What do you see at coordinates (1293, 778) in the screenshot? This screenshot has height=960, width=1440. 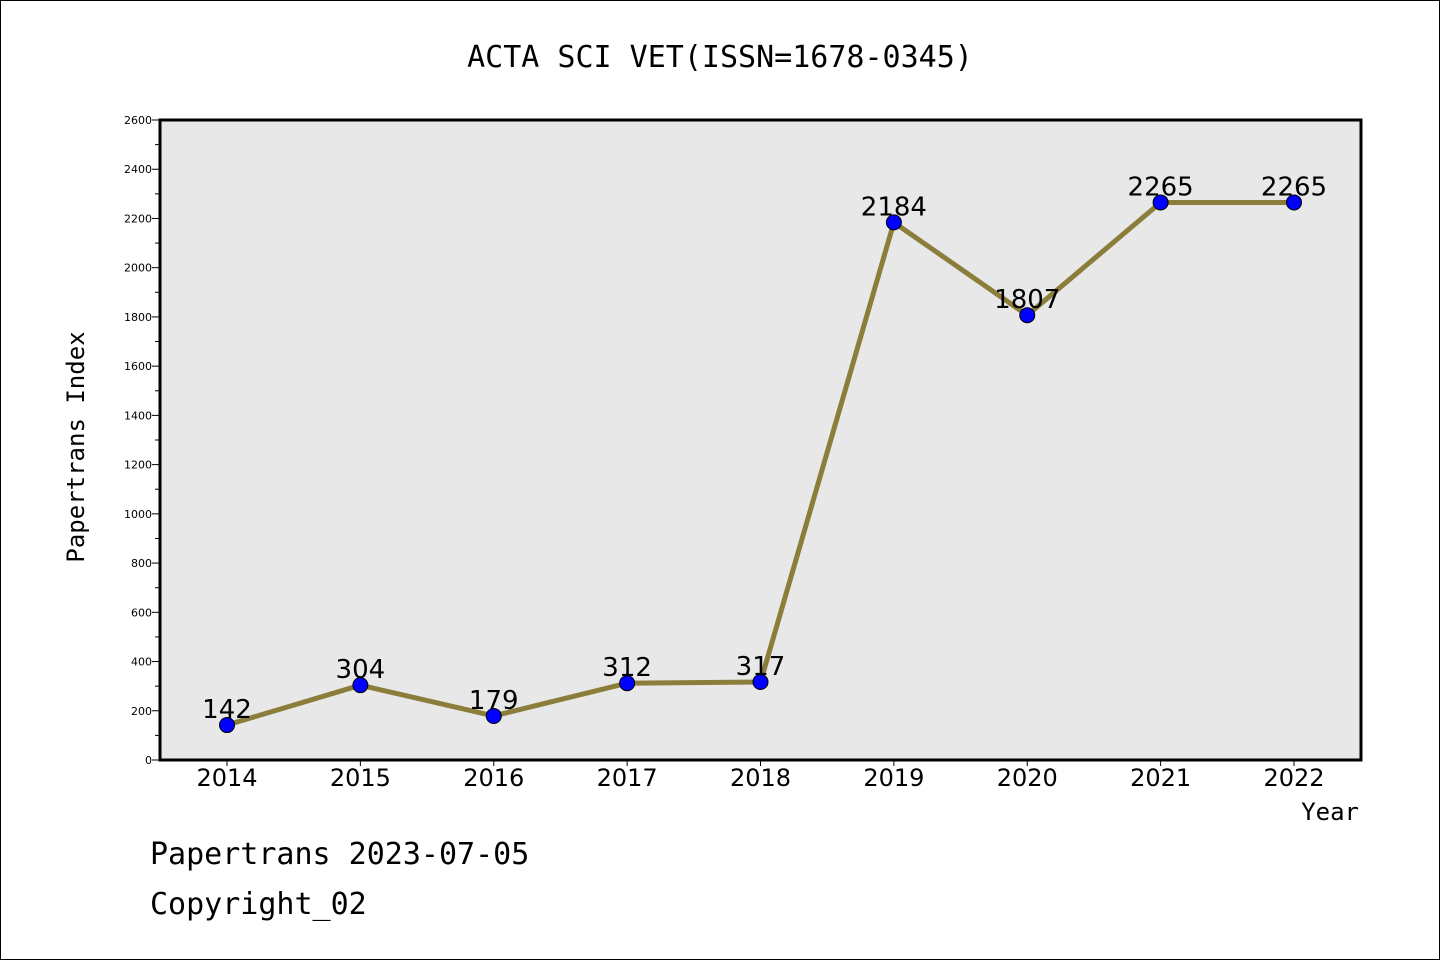 I see `x-tick-label: 2022` at bounding box center [1293, 778].